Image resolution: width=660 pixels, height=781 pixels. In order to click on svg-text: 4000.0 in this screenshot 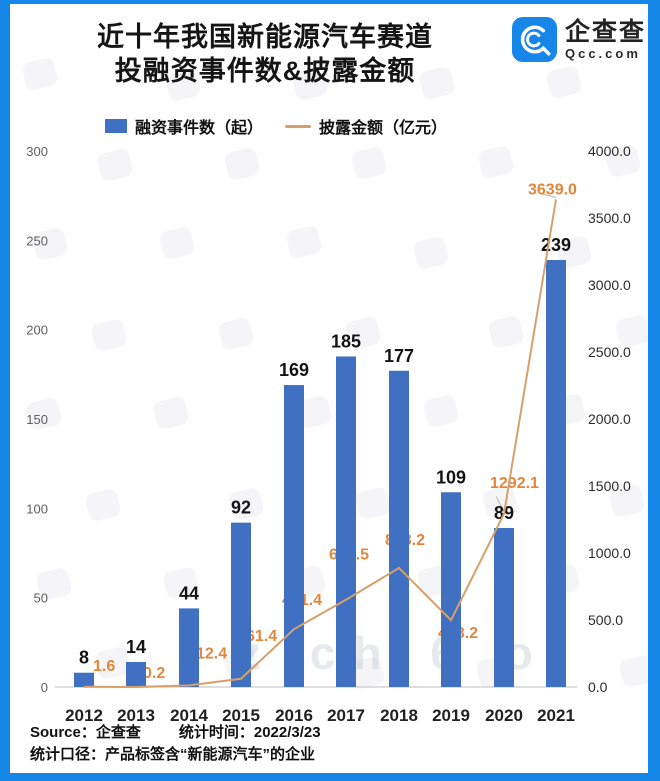, I will do `click(609, 151)`.